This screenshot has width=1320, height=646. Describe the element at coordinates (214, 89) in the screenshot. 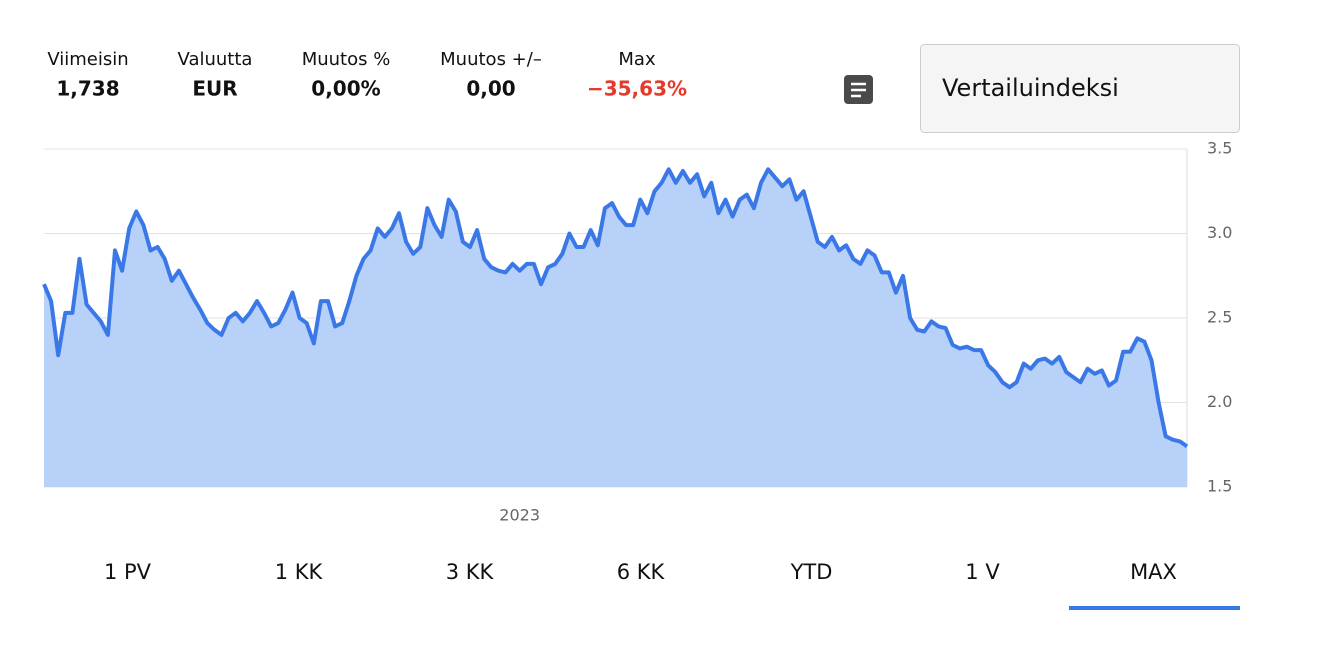

I see `stat-value: EUR` at that location.